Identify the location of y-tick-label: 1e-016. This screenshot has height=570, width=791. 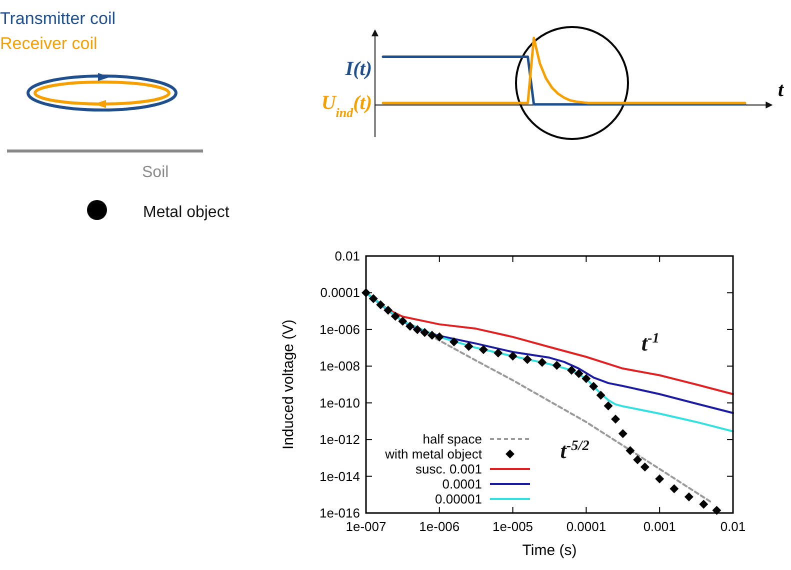
(340, 513).